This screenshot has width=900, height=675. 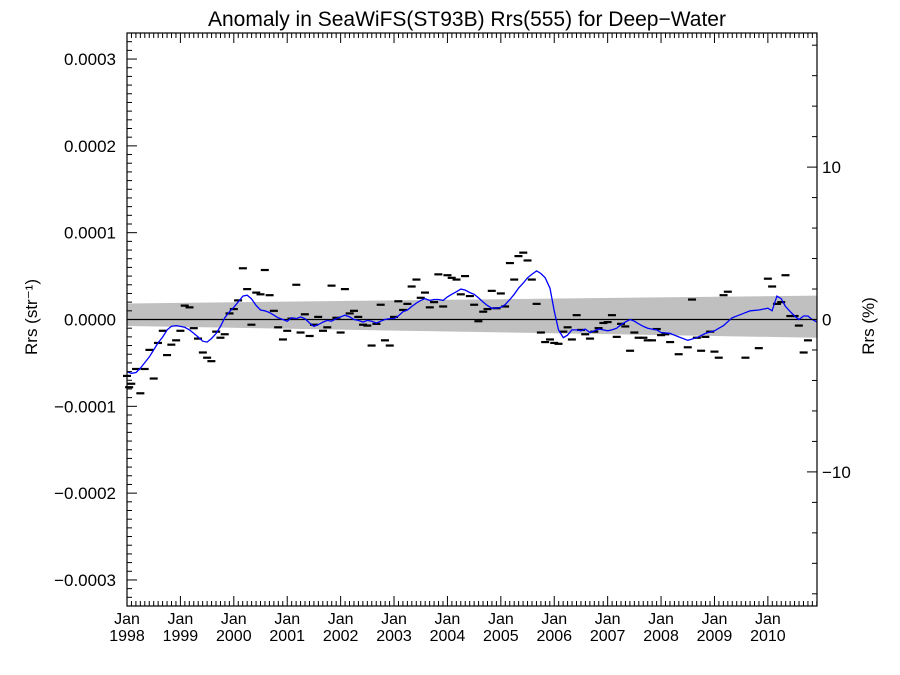 What do you see at coordinates (287, 636) in the screenshot?
I see `x-tick-label-year: 2001` at bounding box center [287, 636].